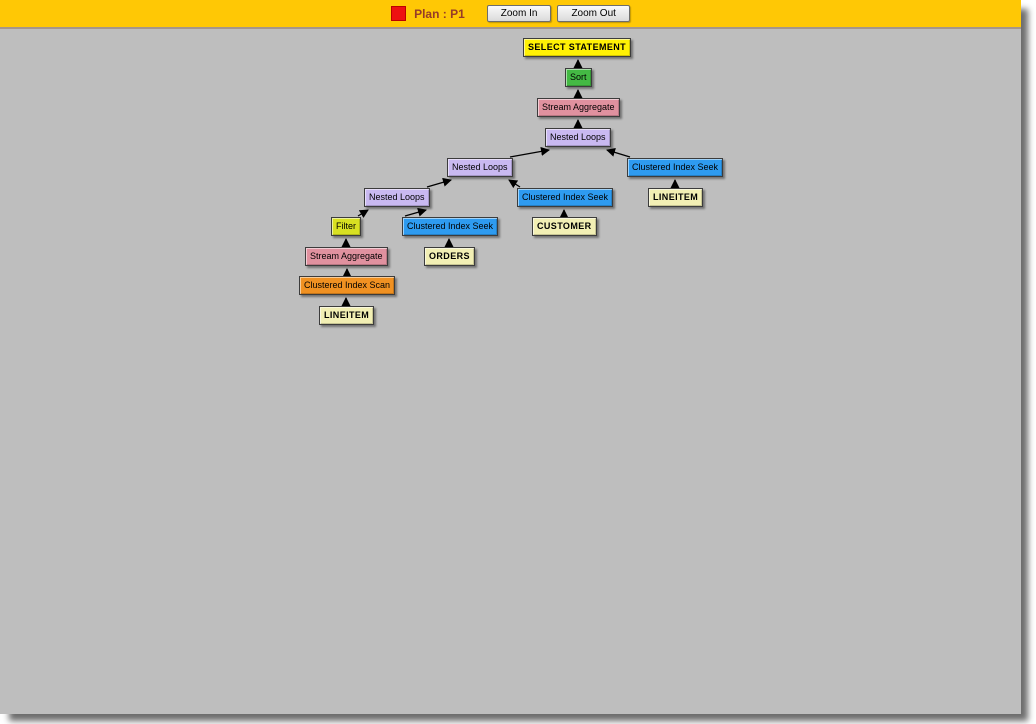 Image resolution: width=1036 pixels, height=724 pixels. What do you see at coordinates (578, 137) in the screenshot?
I see `plan-node-nested-loops-1: Nested Loops` at bounding box center [578, 137].